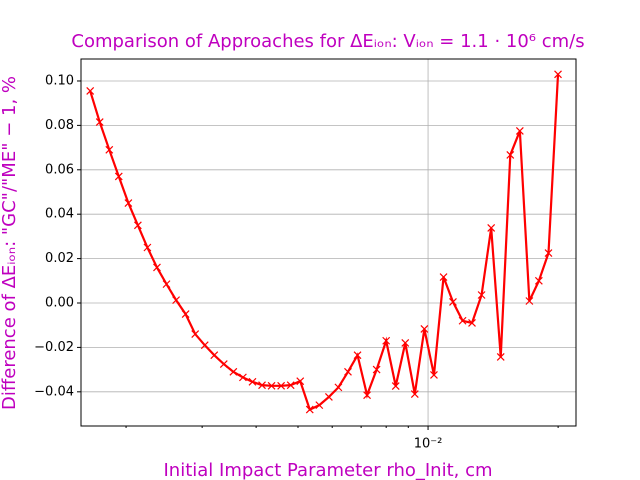  What do you see at coordinates (59, 169) in the screenshot?
I see `y-tick-label: 0.06` at bounding box center [59, 169].